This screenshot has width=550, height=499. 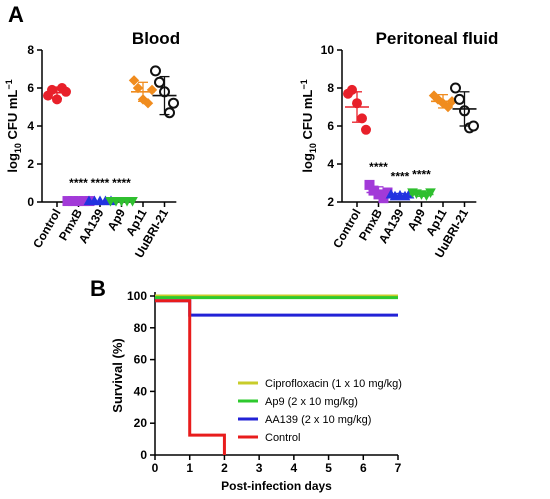 What do you see at coordinates (276, 486) in the screenshot?
I see `x-axis-label: Post-infection days` at bounding box center [276, 486].